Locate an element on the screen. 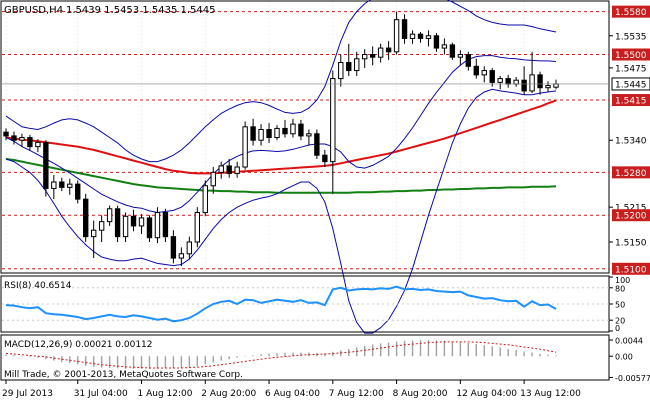  price-level-label: 1.5200 is located at coordinates (631, 217).